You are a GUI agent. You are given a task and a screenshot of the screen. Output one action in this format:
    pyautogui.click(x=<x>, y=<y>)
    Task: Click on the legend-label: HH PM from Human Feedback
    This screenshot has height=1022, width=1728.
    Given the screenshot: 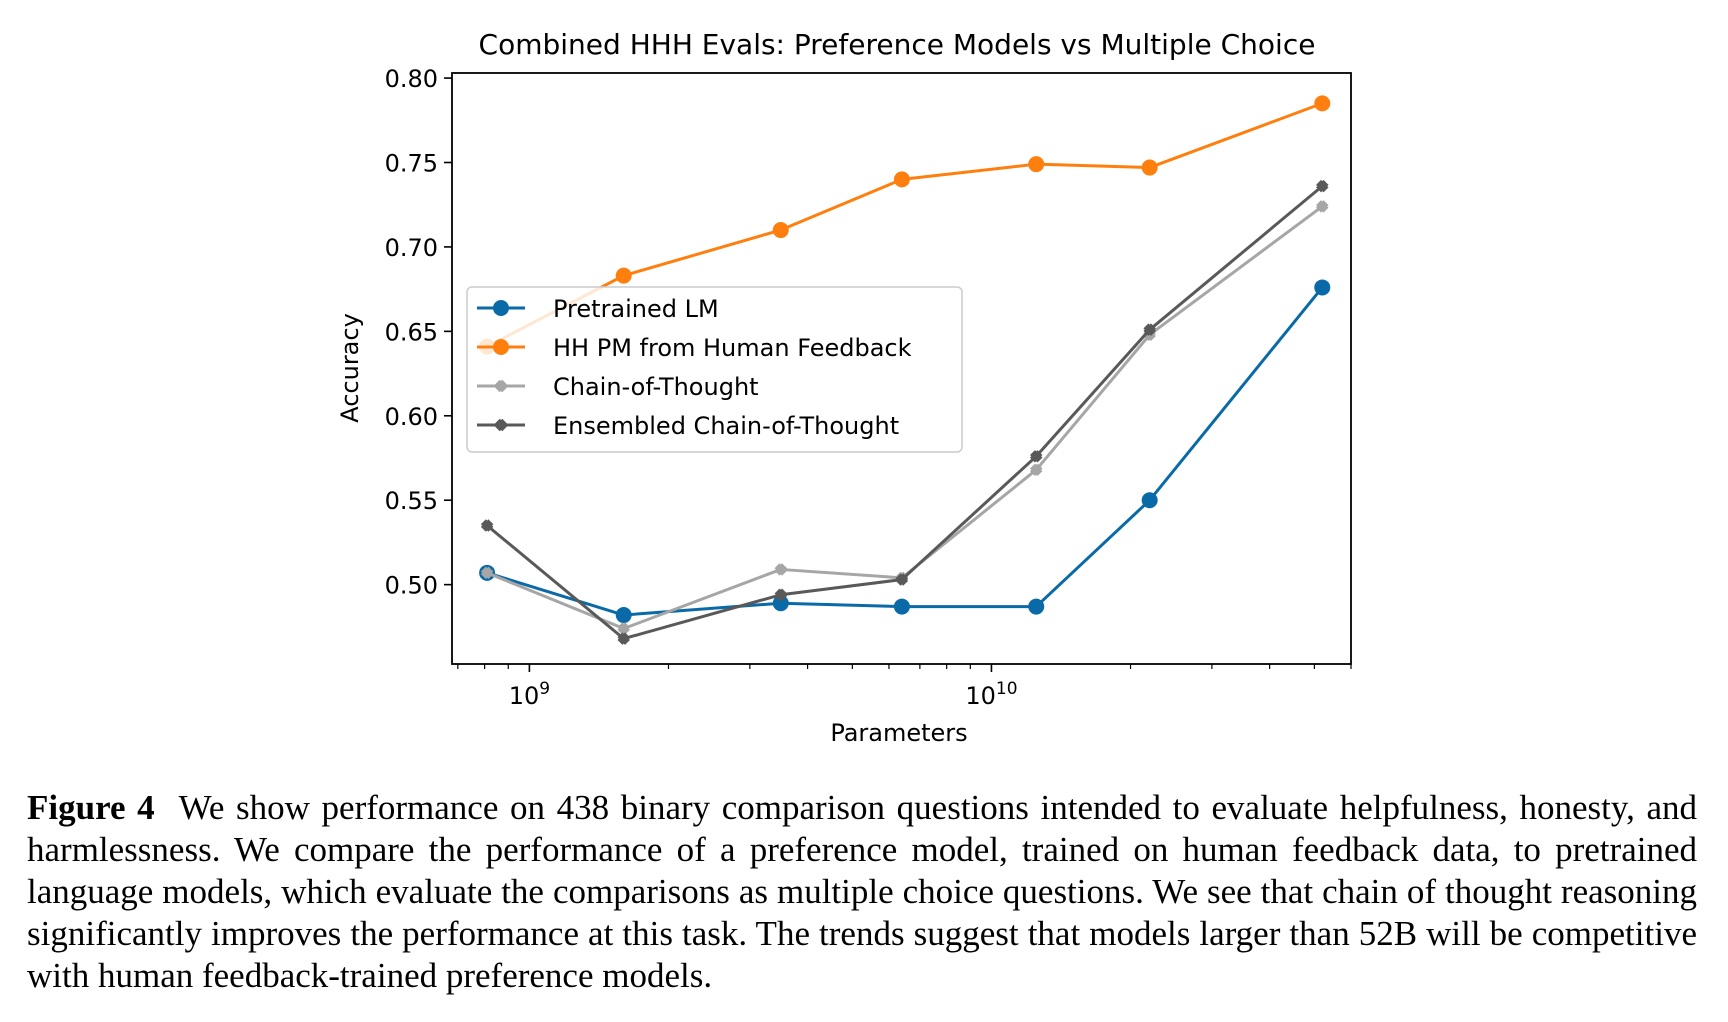 What is the action you would take?
    pyautogui.click(x=732, y=348)
    